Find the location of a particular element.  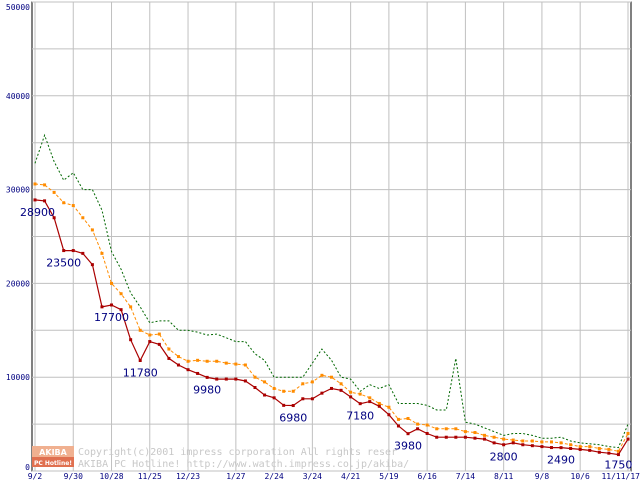

x-tick-label: 1/27 is located at coordinates (235, 476).